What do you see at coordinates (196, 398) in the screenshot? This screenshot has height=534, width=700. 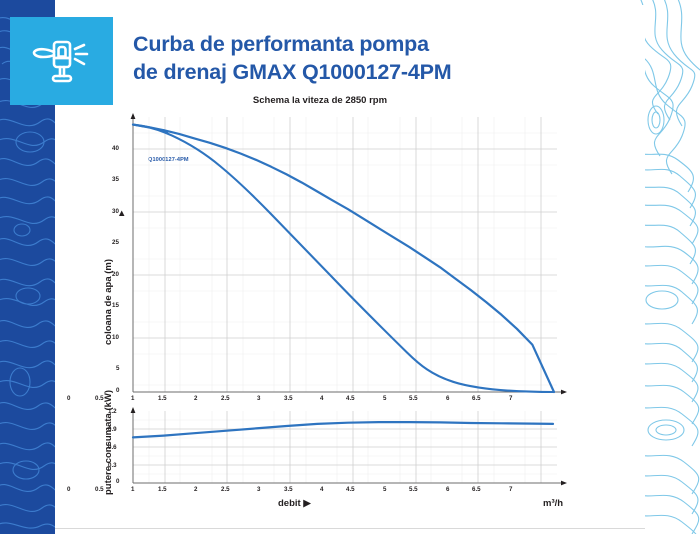 I see `head-xtick-2: 2` at bounding box center [196, 398].